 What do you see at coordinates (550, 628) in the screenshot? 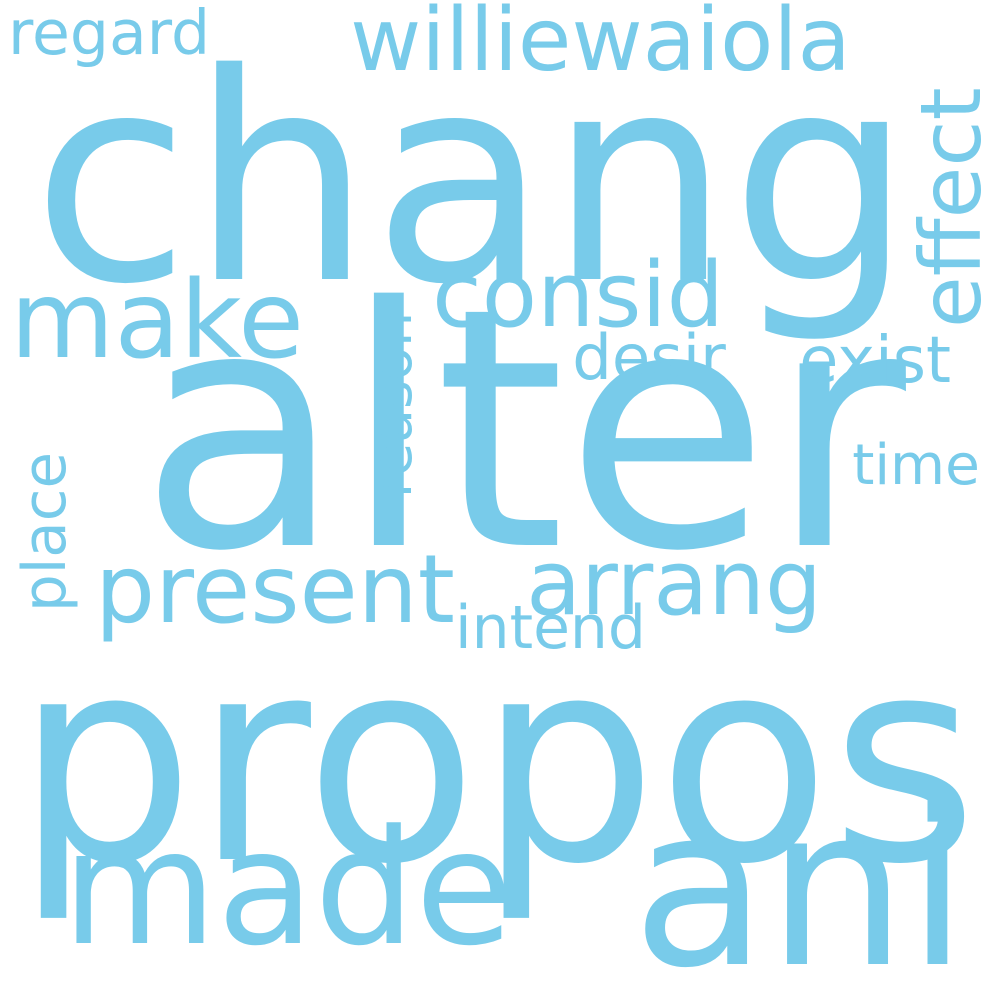
I see `word-intend: intend` at bounding box center [550, 628].